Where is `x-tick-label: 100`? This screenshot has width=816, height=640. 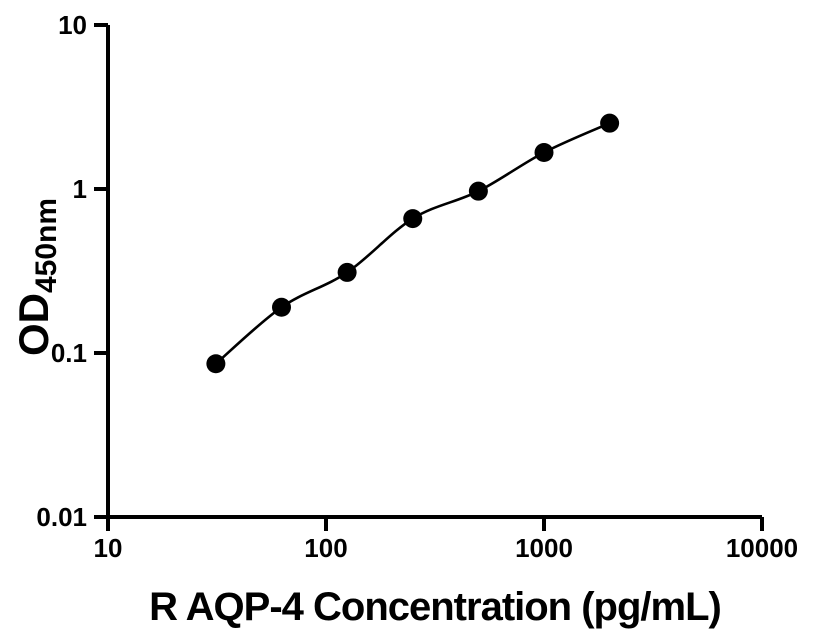
x-tick-label: 100 is located at coordinates (325, 548).